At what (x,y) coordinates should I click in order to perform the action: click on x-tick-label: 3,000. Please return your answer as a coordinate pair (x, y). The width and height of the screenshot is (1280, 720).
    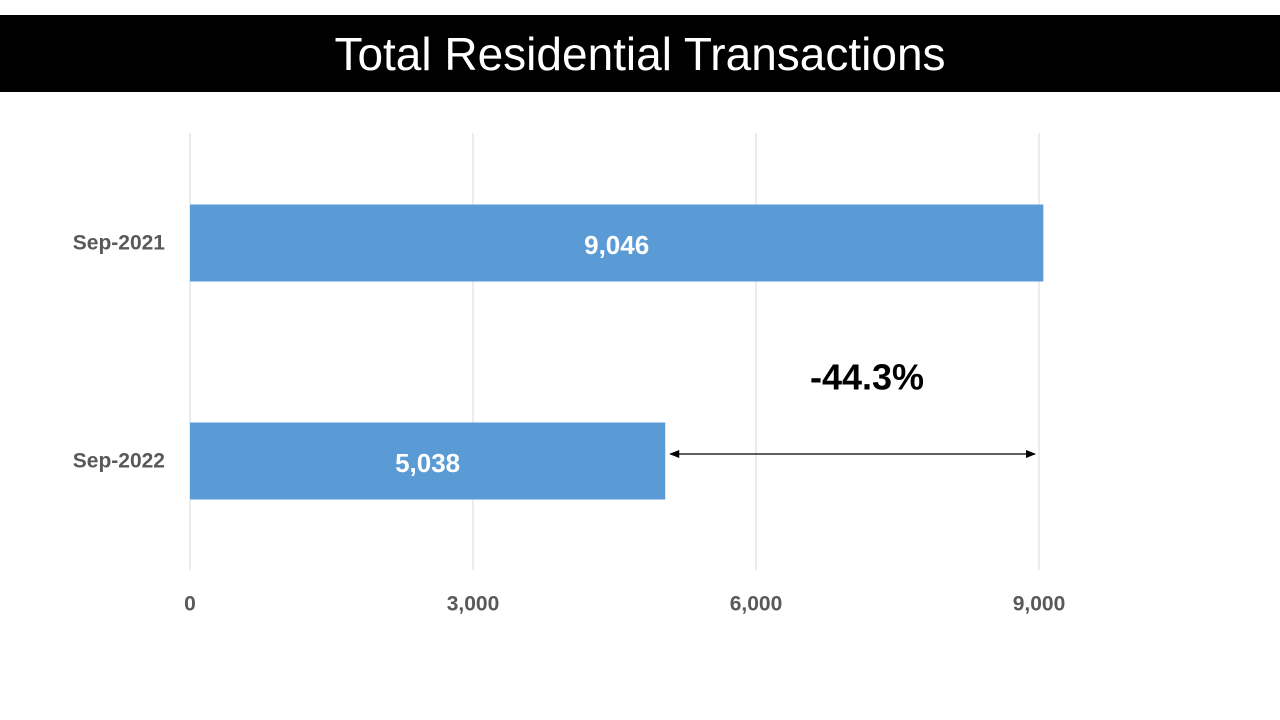
    Looking at the image, I should click on (473, 604).